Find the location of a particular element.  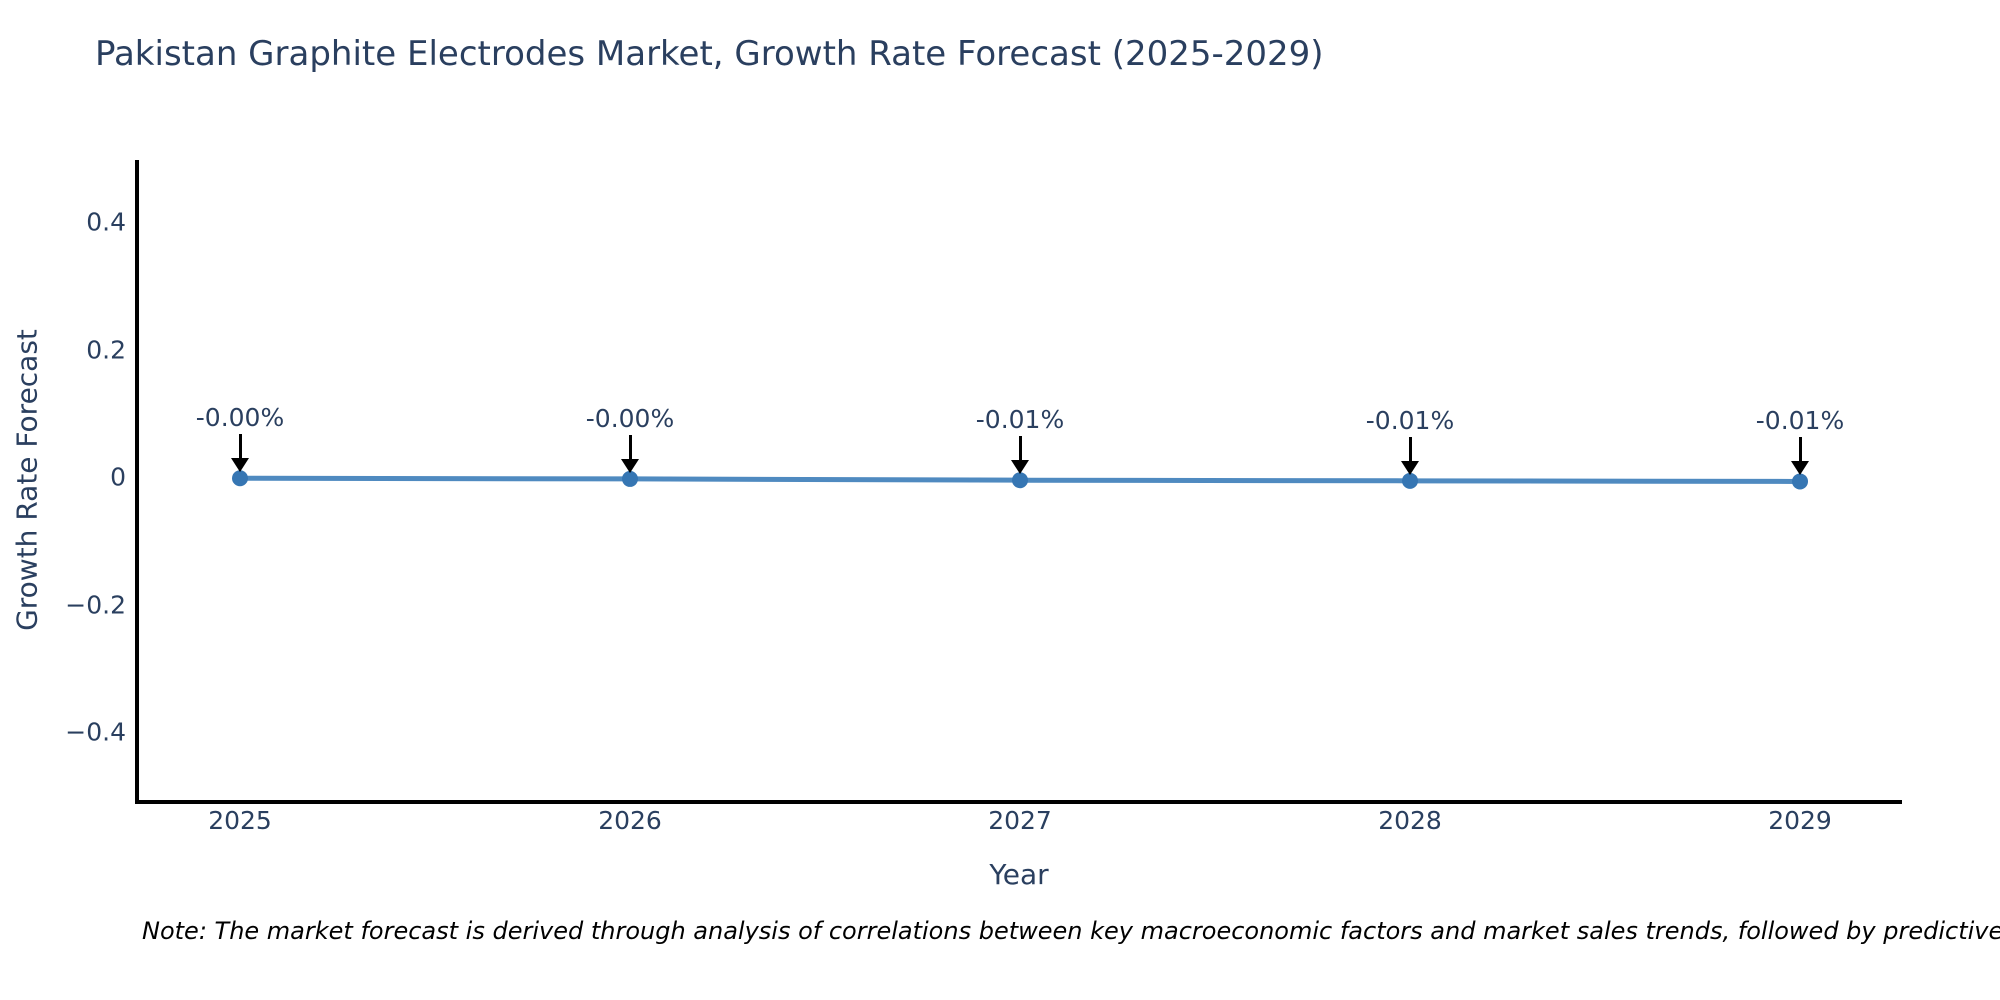

x-axis-line is located at coordinates (1018, 802).